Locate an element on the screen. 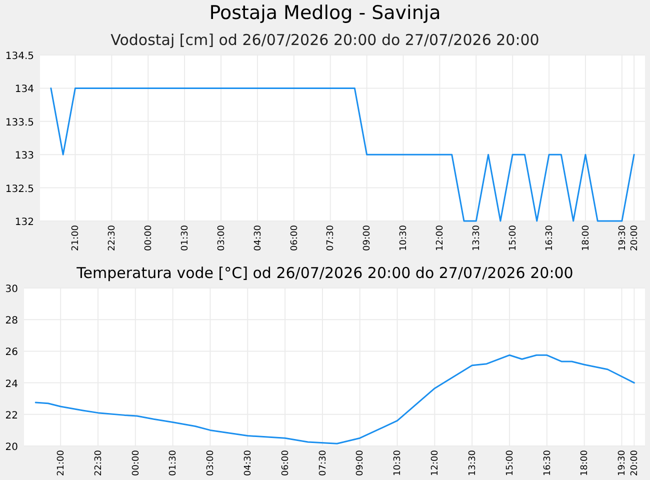  y-tick-label: 20 is located at coordinates (11, 447).